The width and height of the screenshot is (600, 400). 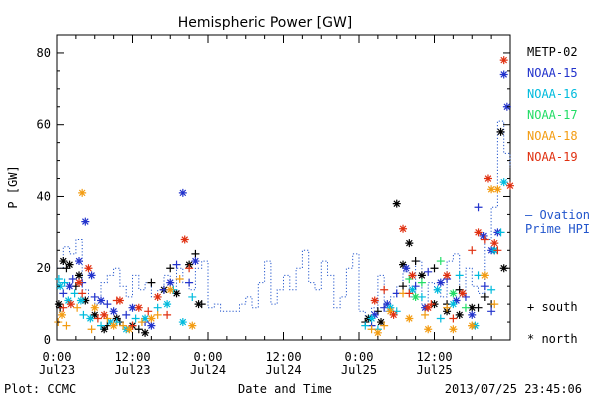 What do you see at coordinates (285, 389) in the screenshot?
I see `x-axis-label: Date and Time` at bounding box center [285, 389].